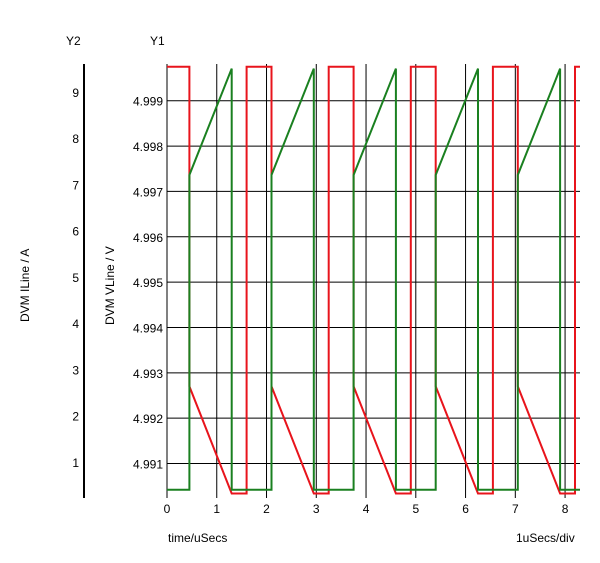  What do you see at coordinates (545, 538) in the screenshot?
I see `x-scale-label: 1uSecs/div` at bounding box center [545, 538].